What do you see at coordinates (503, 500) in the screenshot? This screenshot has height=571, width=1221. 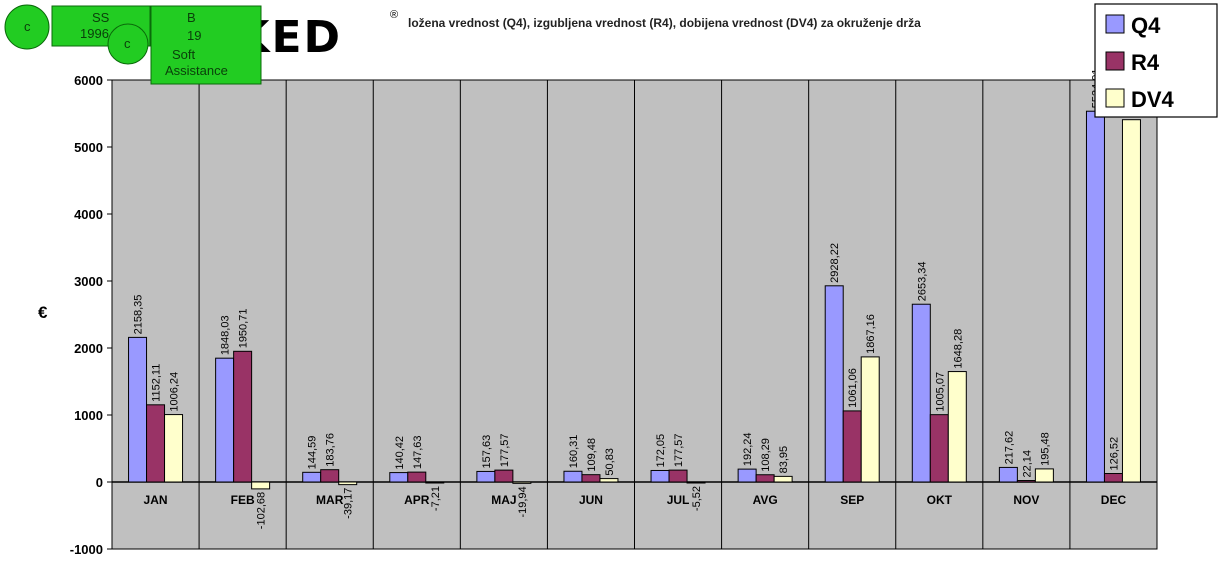 I see `x-category-label: MAJ` at bounding box center [503, 500].